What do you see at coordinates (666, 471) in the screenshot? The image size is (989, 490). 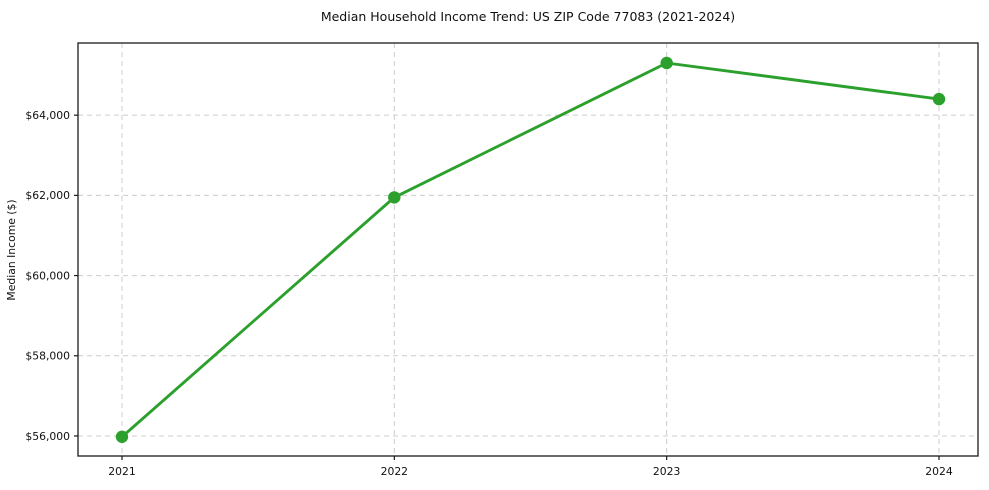 I see `x-tick-label: 2023` at bounding box center [666, 471].